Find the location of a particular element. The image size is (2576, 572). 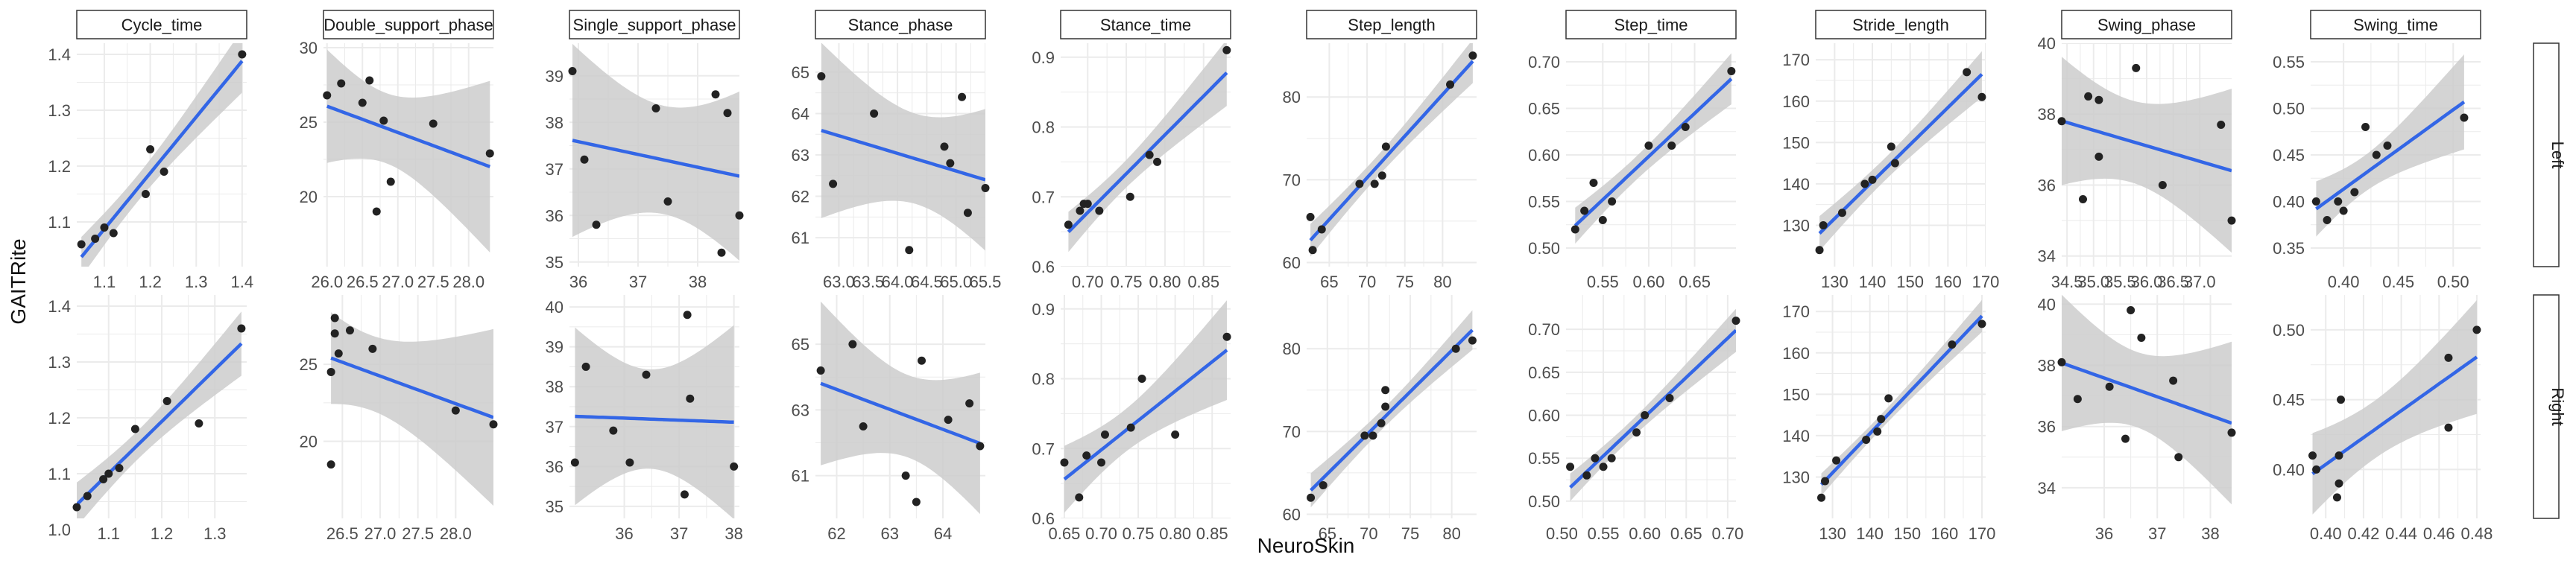

strip-stride-length: Stride_length is located at coordinates (1901, 24).